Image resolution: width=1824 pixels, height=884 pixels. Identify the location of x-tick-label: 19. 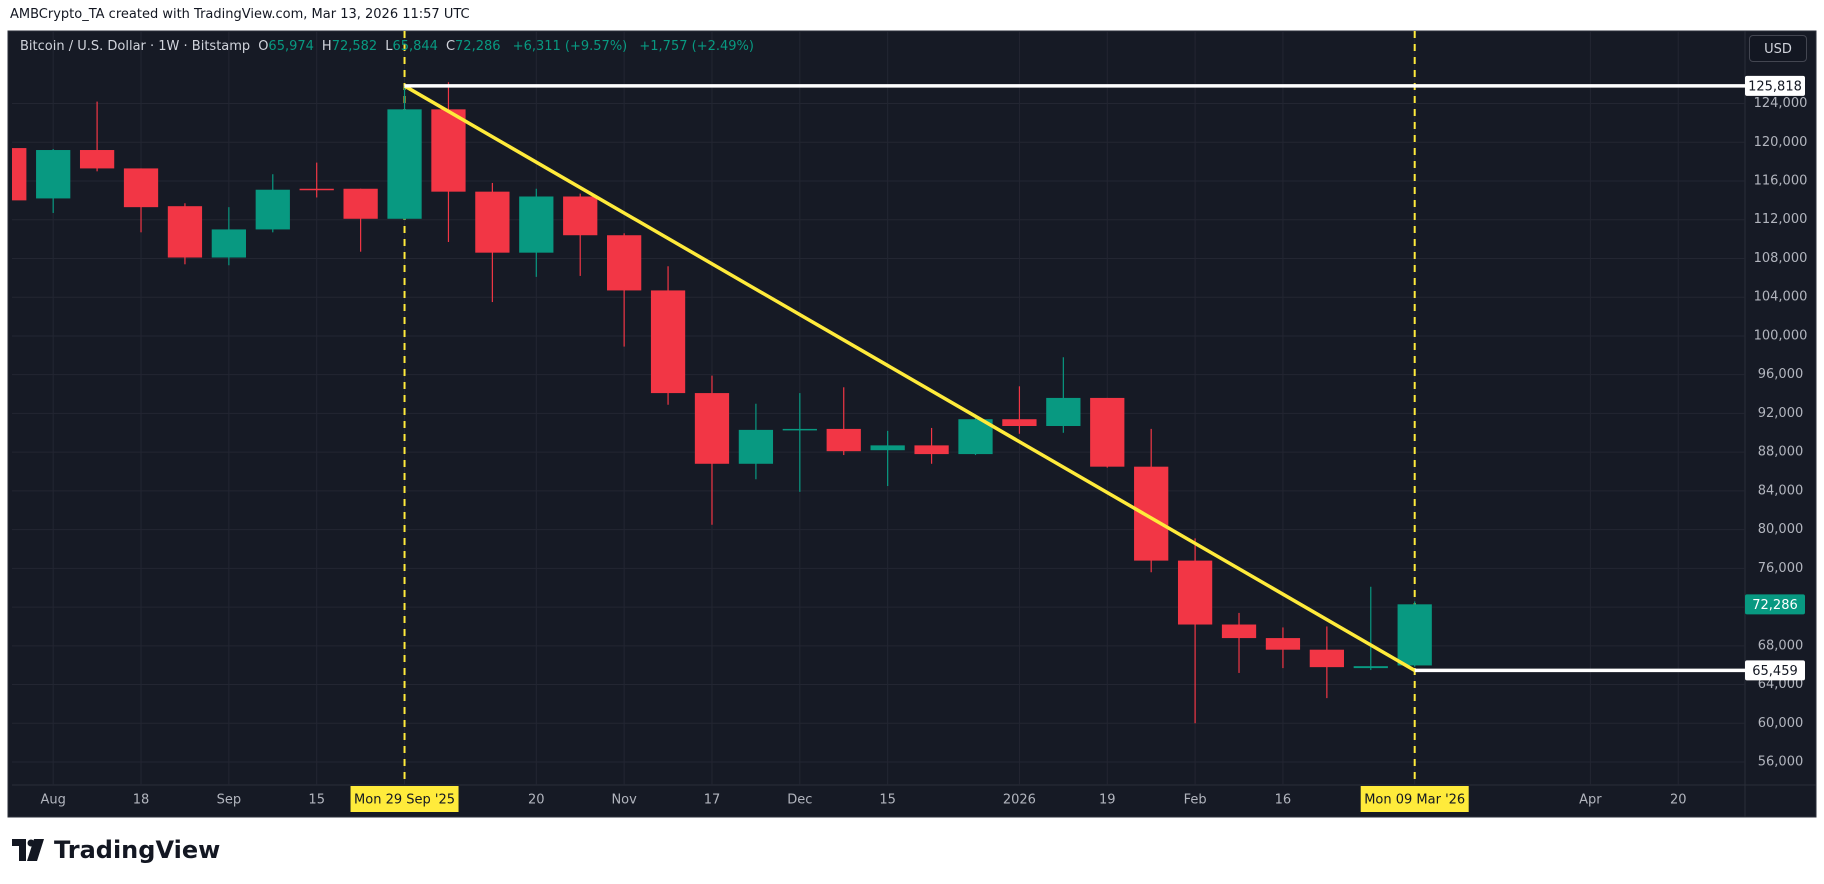
(1107, 800).